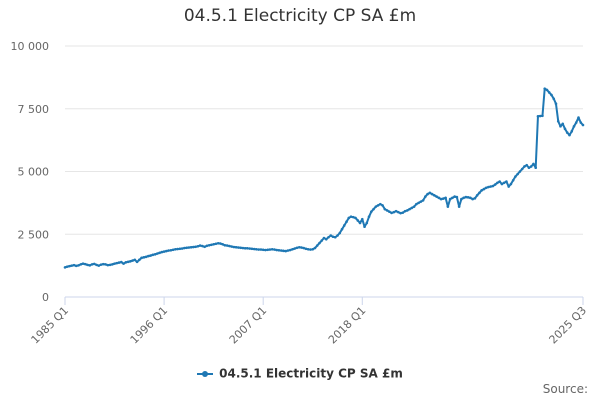  Describe the element at coordinates (565, 389) in the screenshot. I see `source-link: Source:` at that location.